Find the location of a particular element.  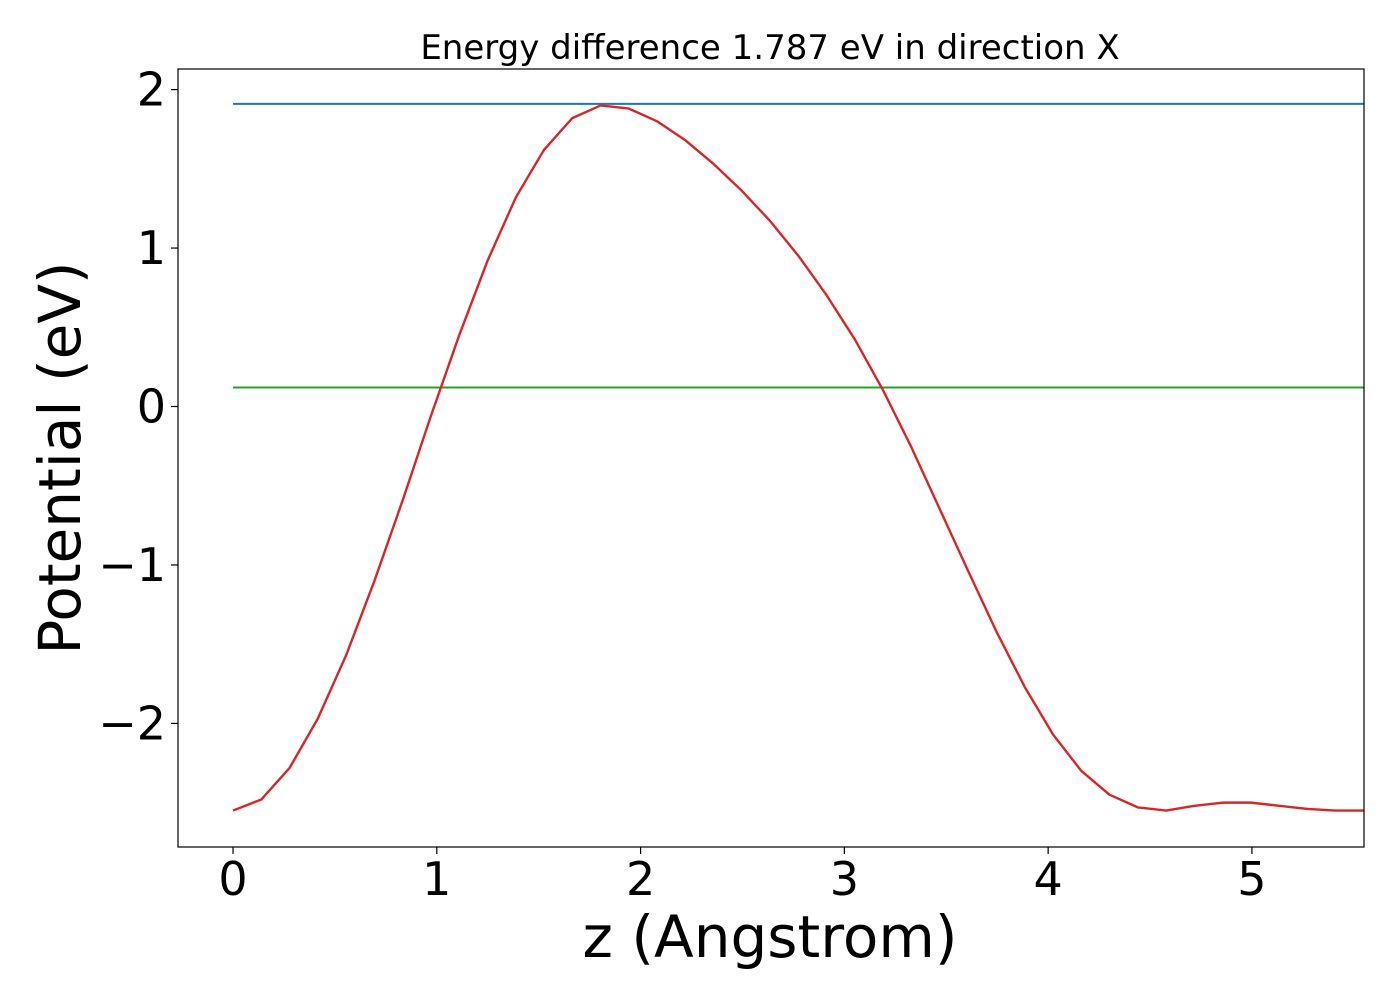

y-tick-label: −2 is located at coordinates (132, 723).